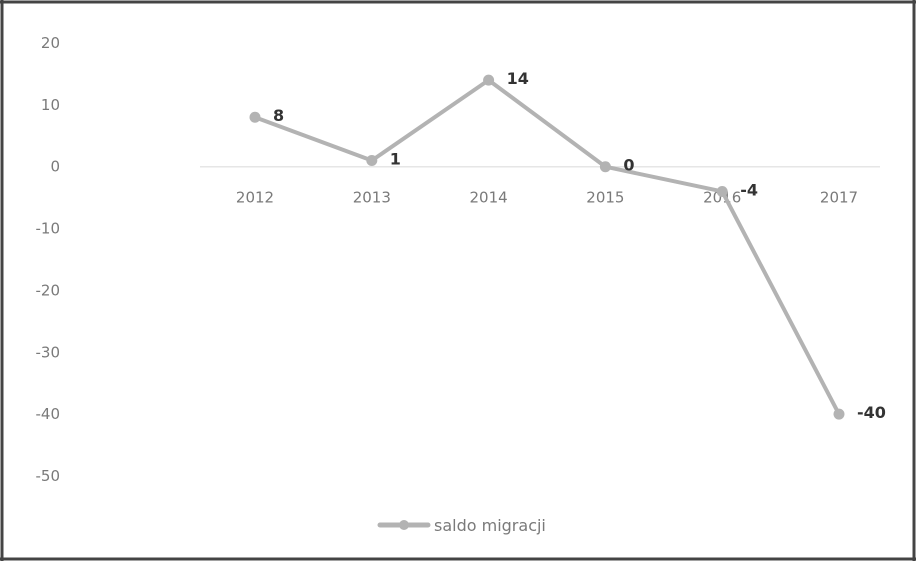 Image resolution: width=916 pixels, height=561 pixels. I want to click on data-label: 8, so click(278, 115).